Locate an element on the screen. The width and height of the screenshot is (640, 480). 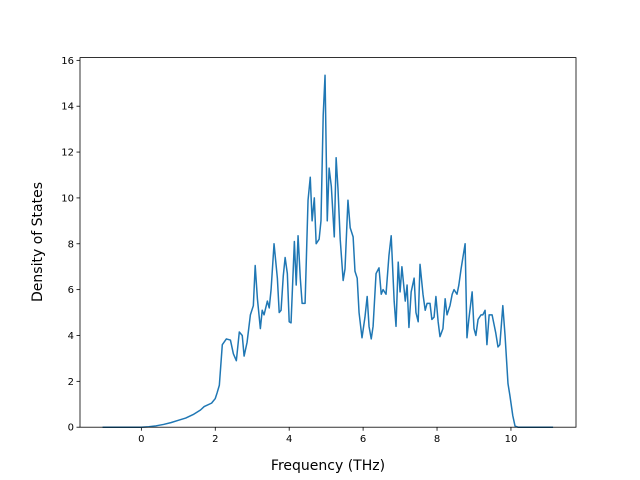
x-tick-label: 6 is located at coordinates (363, 439).